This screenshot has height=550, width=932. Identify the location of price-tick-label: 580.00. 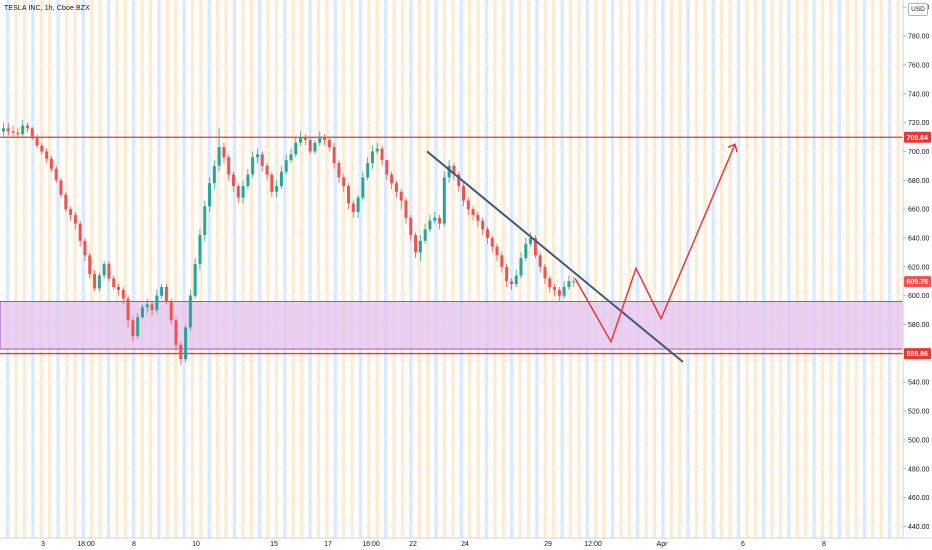
(919, 325).